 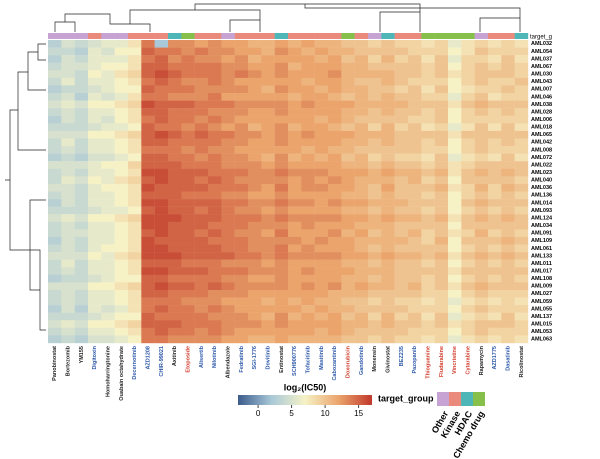 What do you see at coordinates (402, 356) in the screenshot?
I see `column-label: BEZ235` at bounding box center [402, 356].